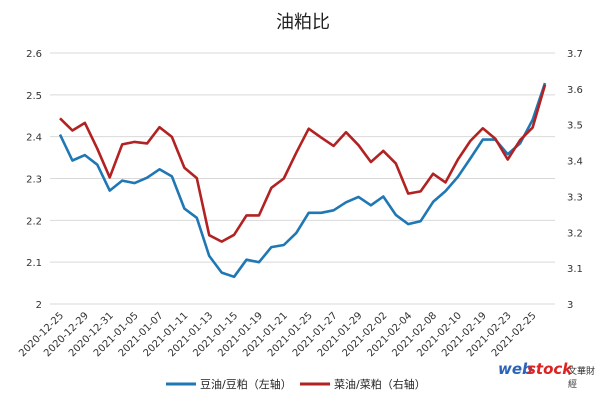 The image size is (607, 406). I want to click on logo-text-web: web, so click(515, 369).